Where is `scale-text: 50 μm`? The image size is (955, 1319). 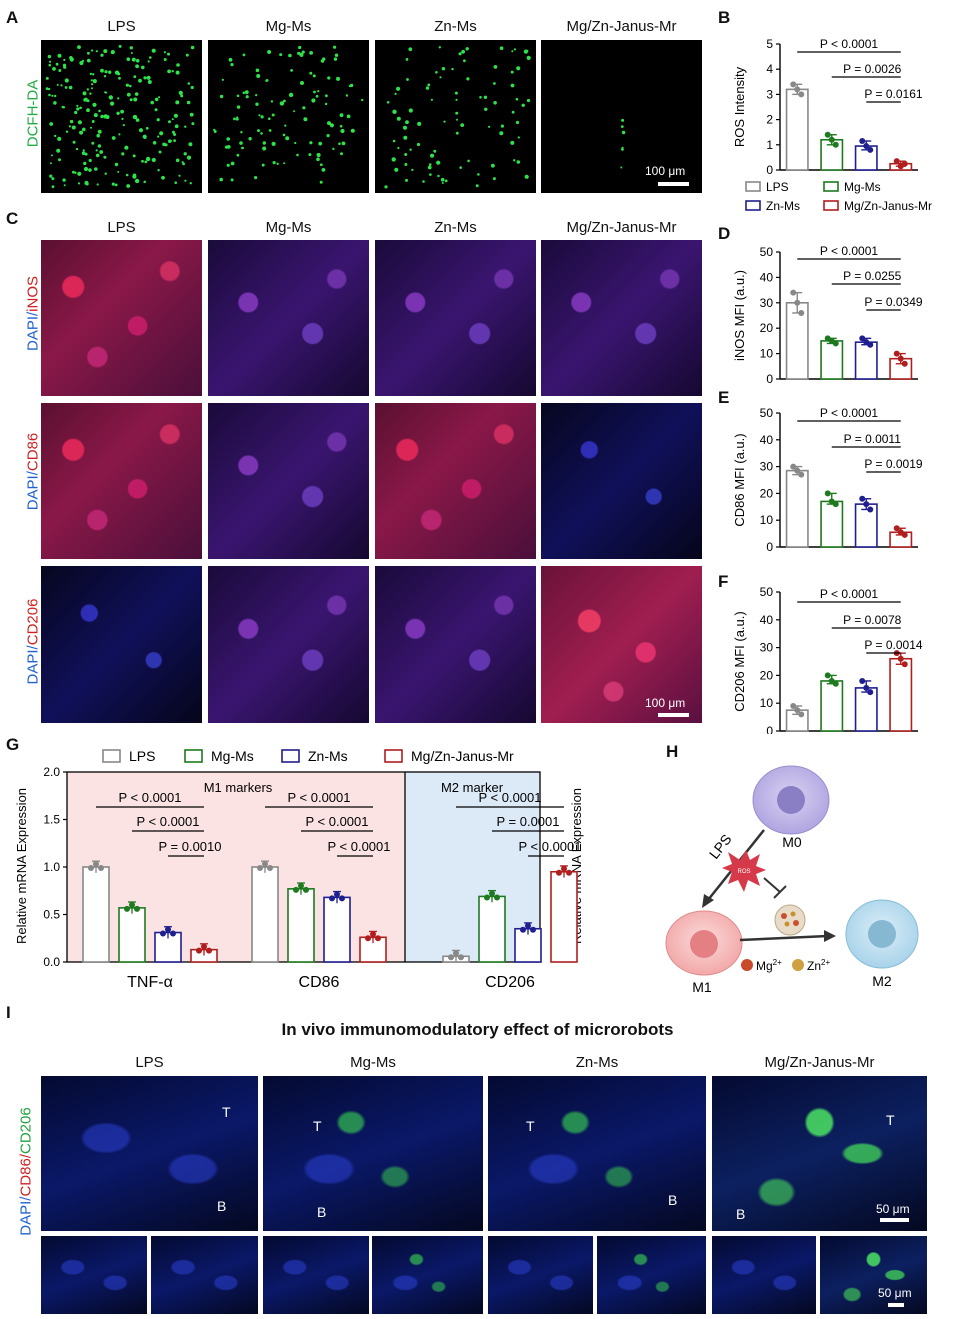 scale-text: 50 μm is located at coordinates (893, 1209).